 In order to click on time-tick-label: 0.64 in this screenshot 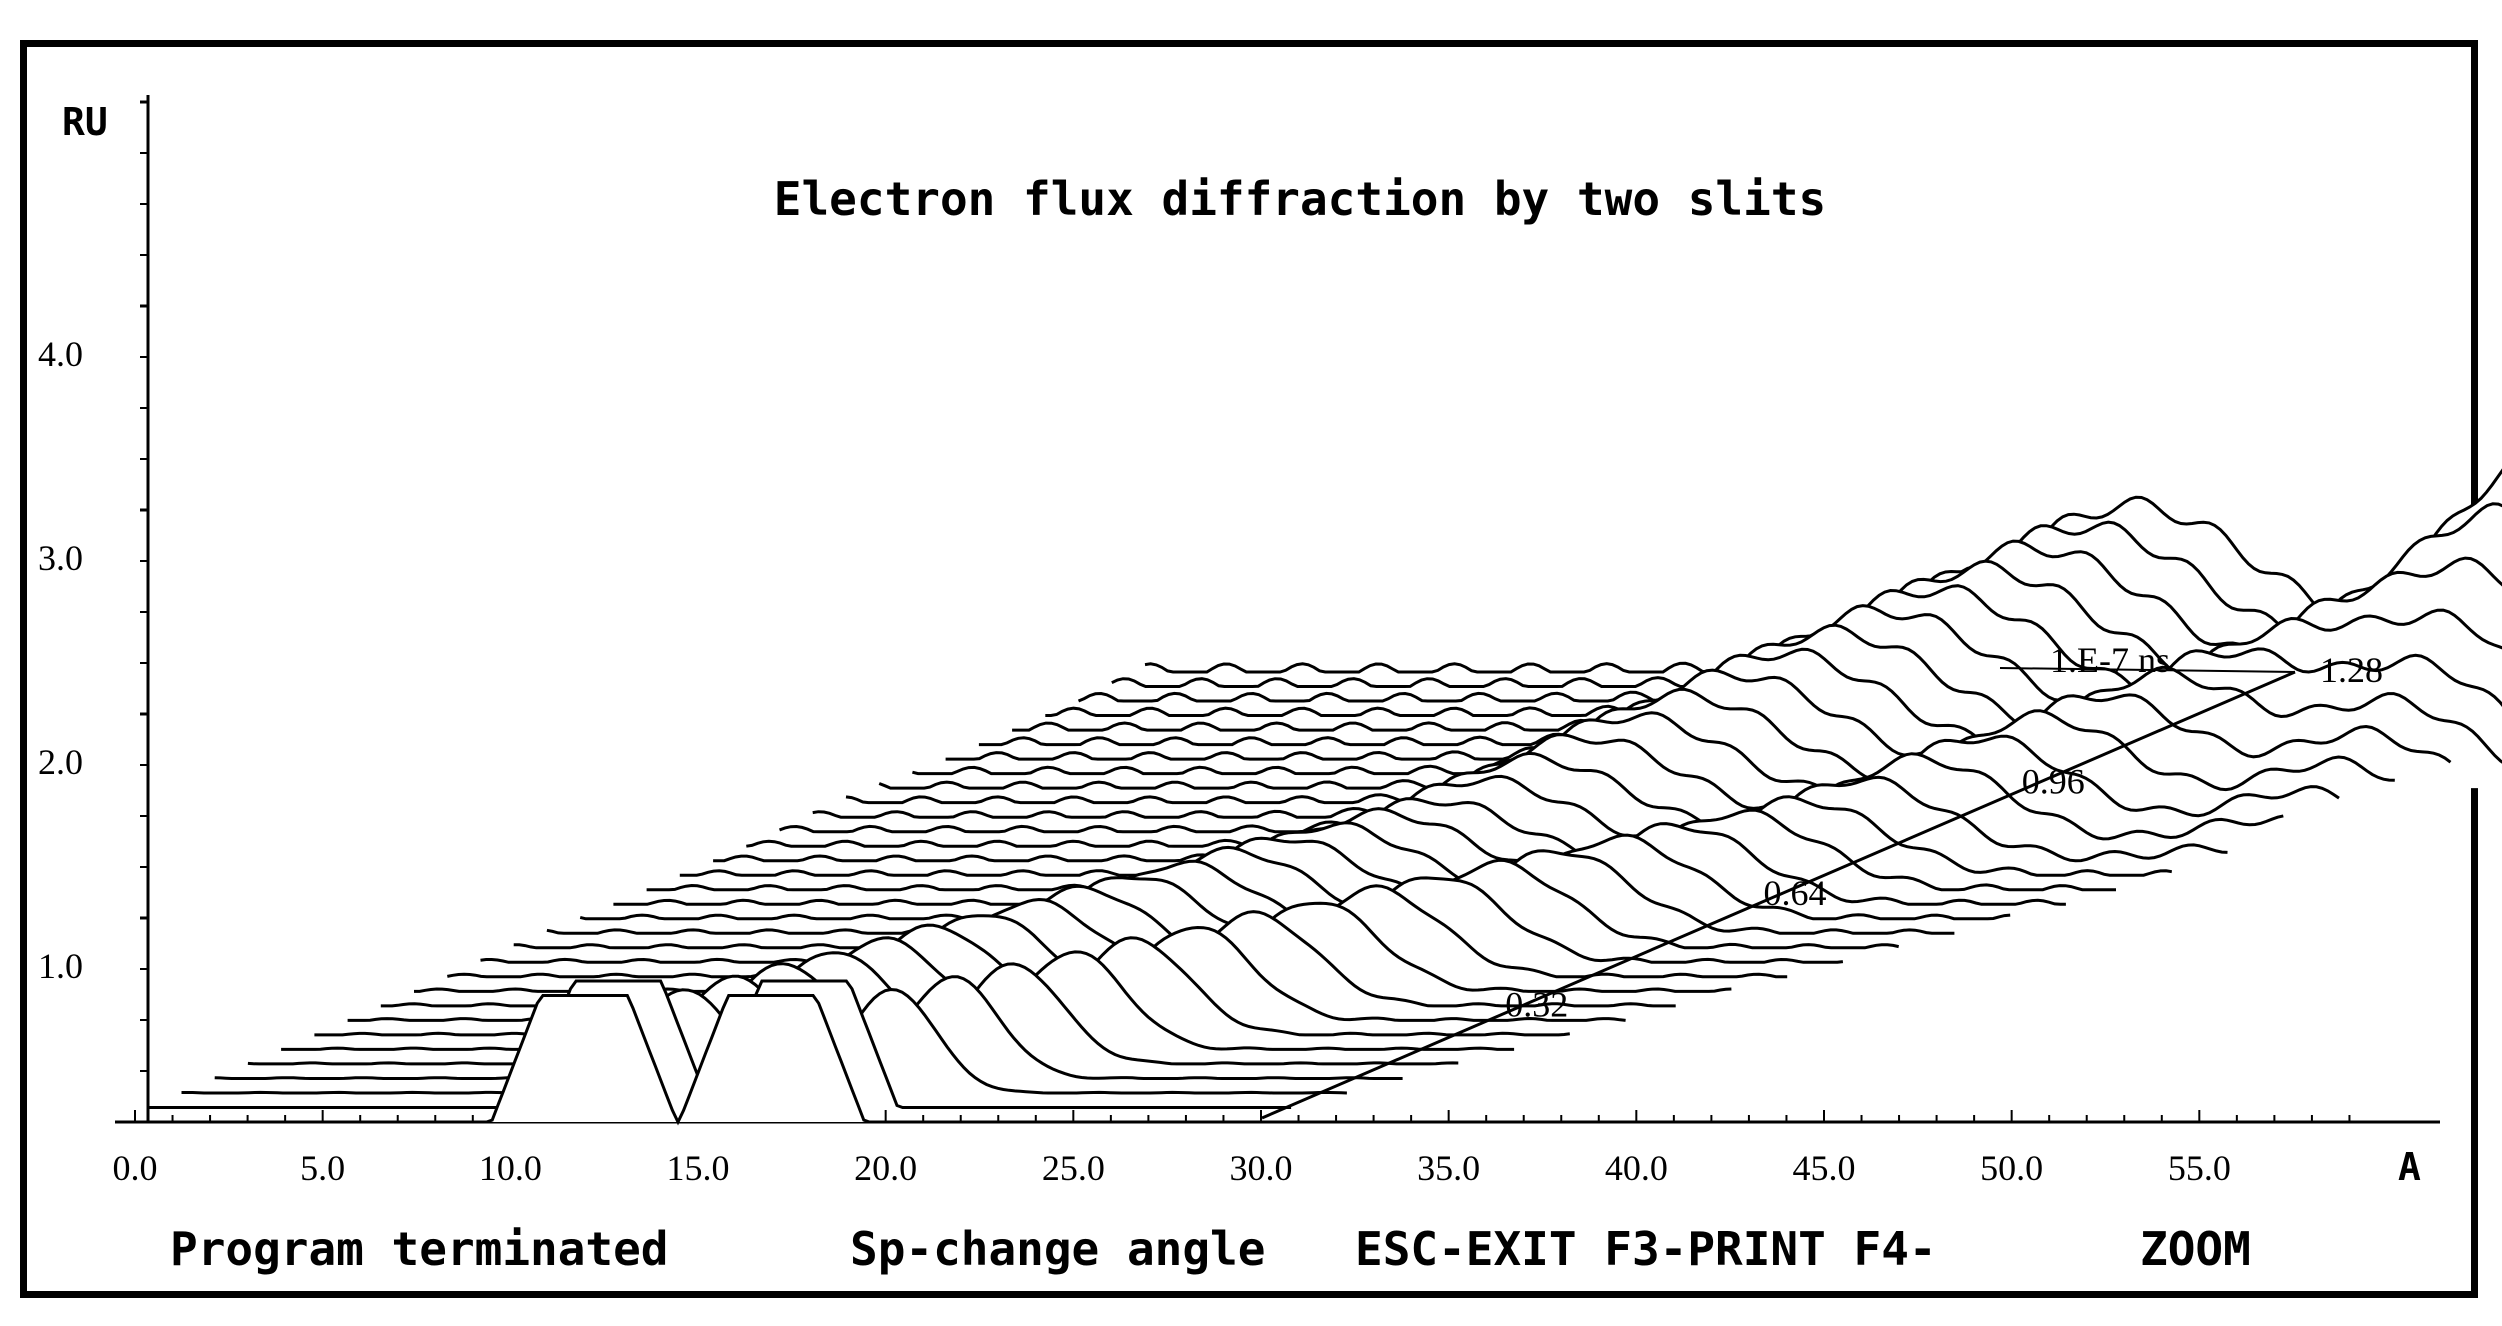, I will do `click(1795, 893)`.